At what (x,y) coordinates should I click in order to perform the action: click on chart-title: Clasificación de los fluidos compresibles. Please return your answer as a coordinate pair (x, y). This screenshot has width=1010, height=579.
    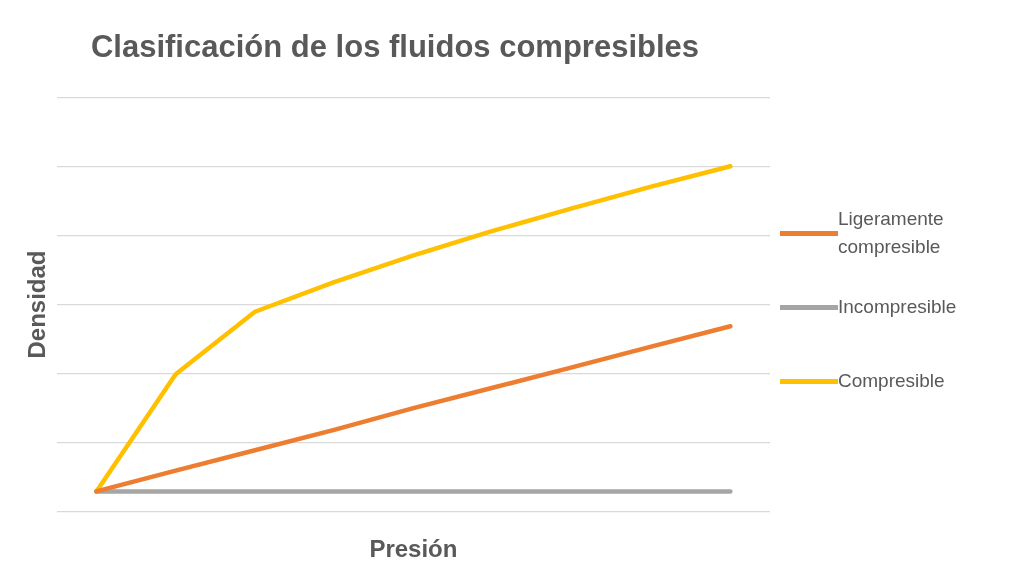
    Looking at the image, I should click on (395, 47).